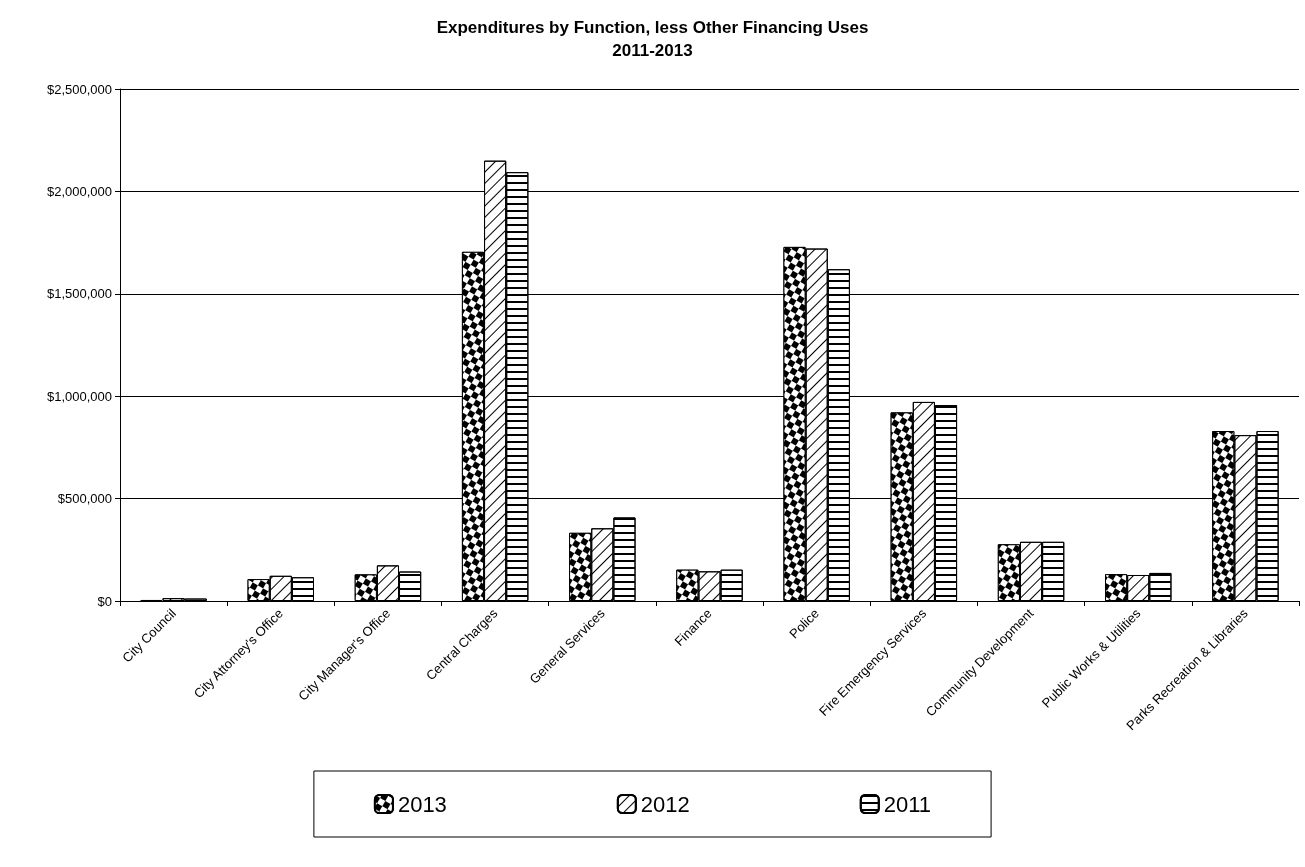  I want to click on legend-label: 2013, so click(422, 804).